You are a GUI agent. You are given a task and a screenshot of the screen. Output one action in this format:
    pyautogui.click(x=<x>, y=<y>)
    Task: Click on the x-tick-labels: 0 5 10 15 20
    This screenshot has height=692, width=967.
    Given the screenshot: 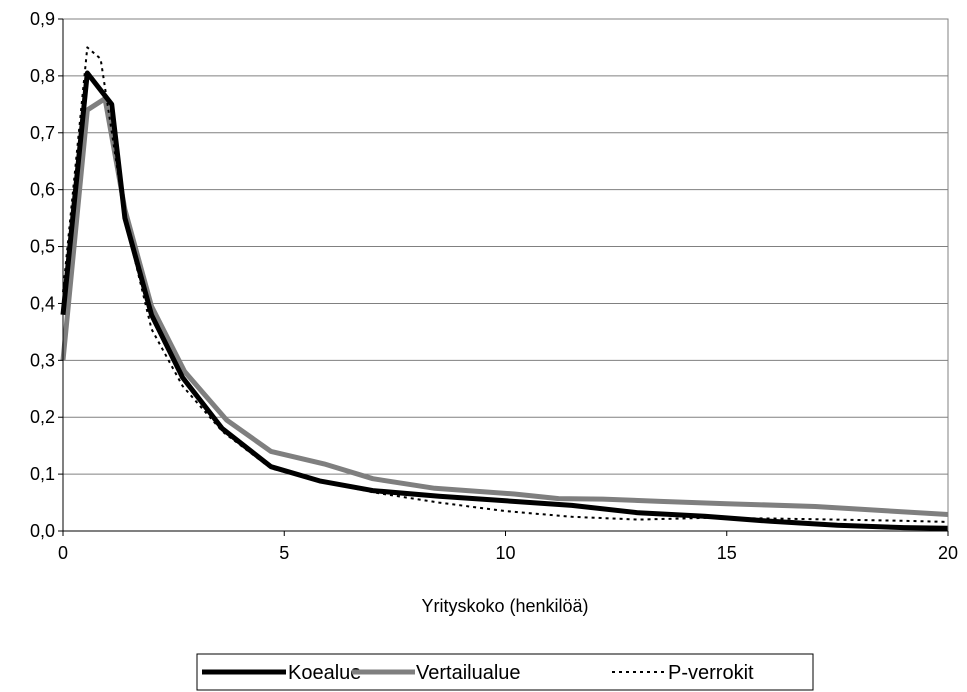 What is the action you would take?
    pyautogui.click(x=508, y=553)
    